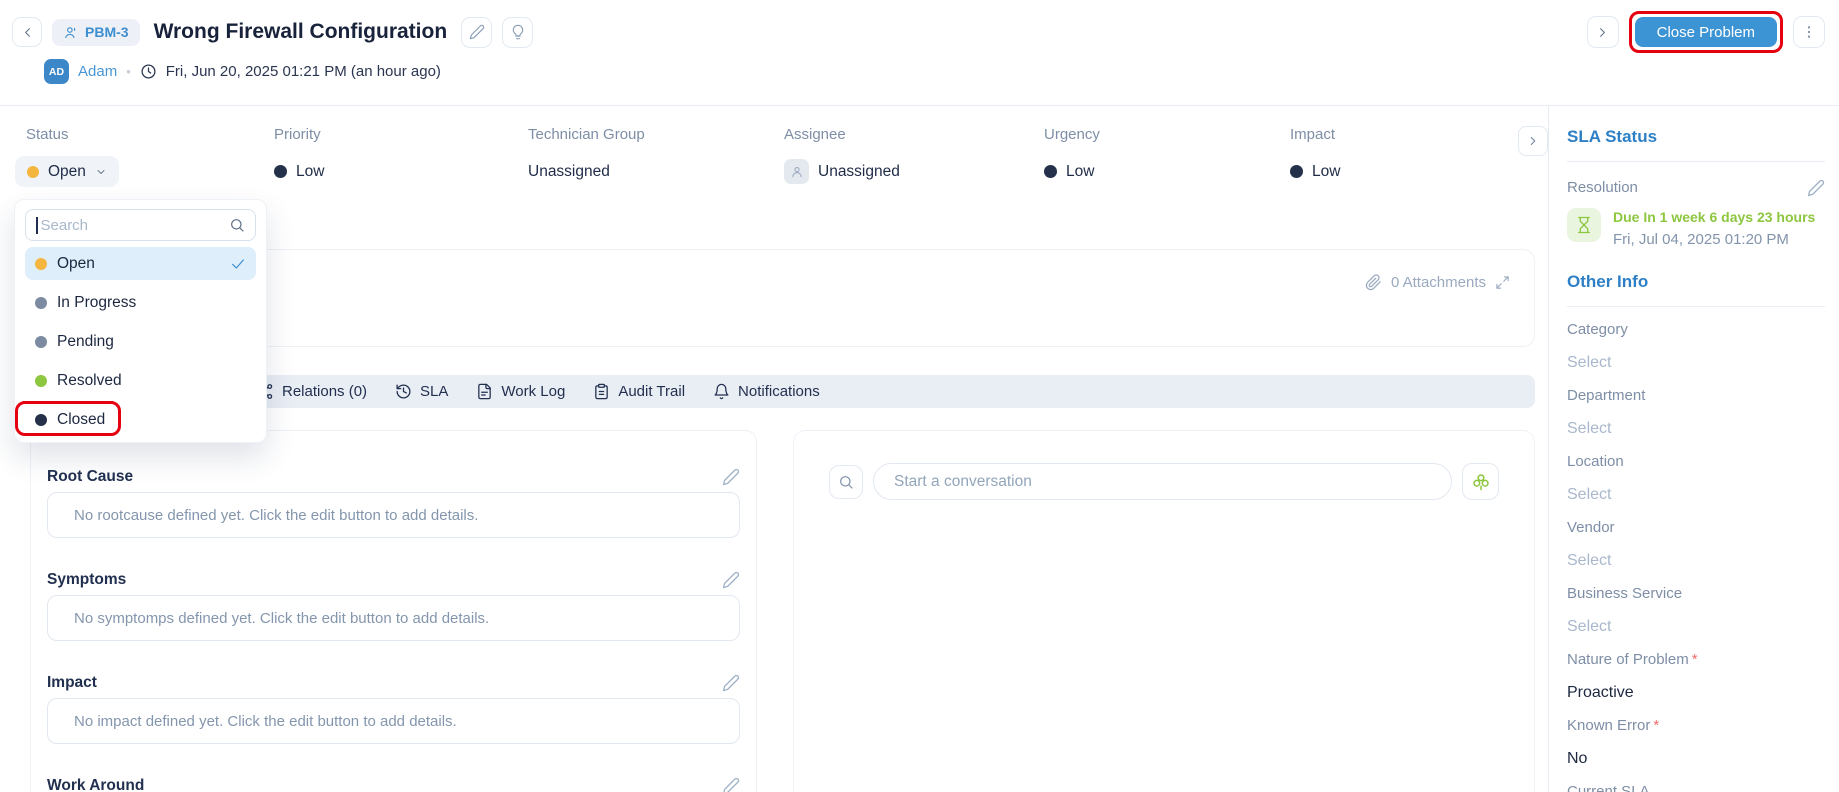  I want to click on expand-icon, so click(1502, 282).